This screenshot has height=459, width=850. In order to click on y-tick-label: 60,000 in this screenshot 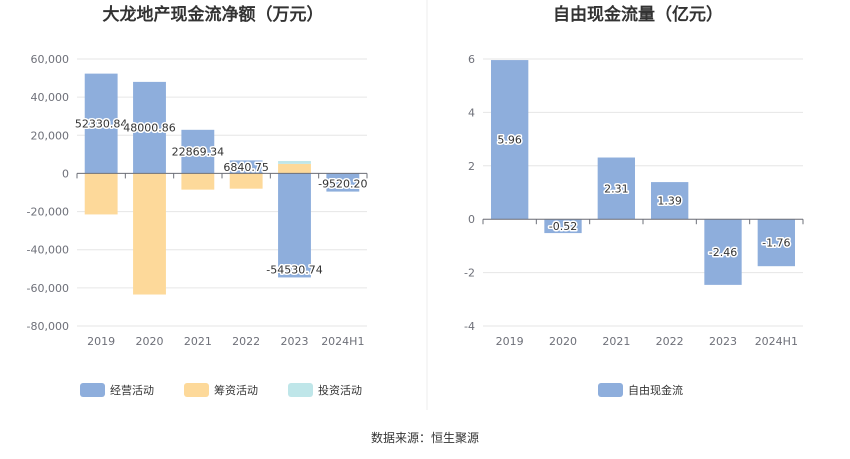, I will do `click(50, 59)`.